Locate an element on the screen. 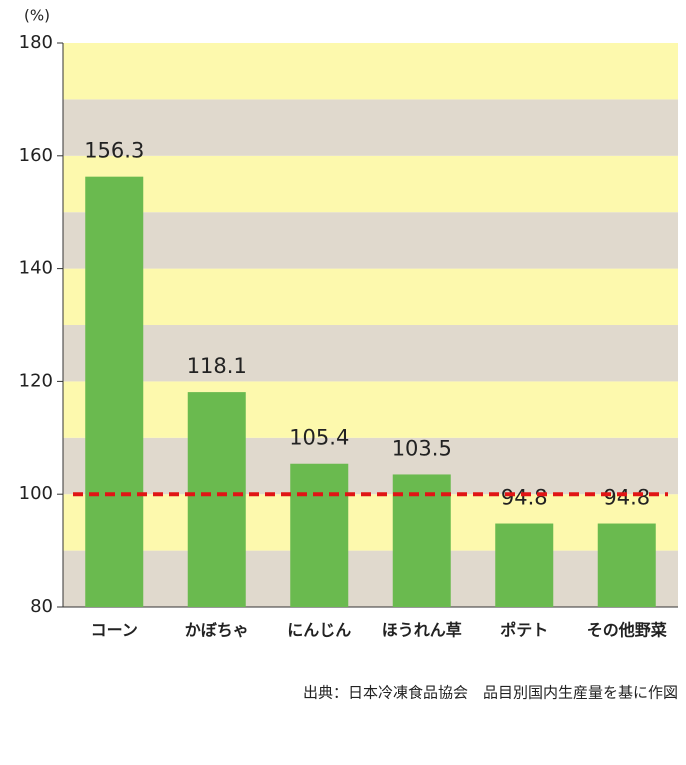  y-tick-label: 120 is located at coordinates (36, 380).